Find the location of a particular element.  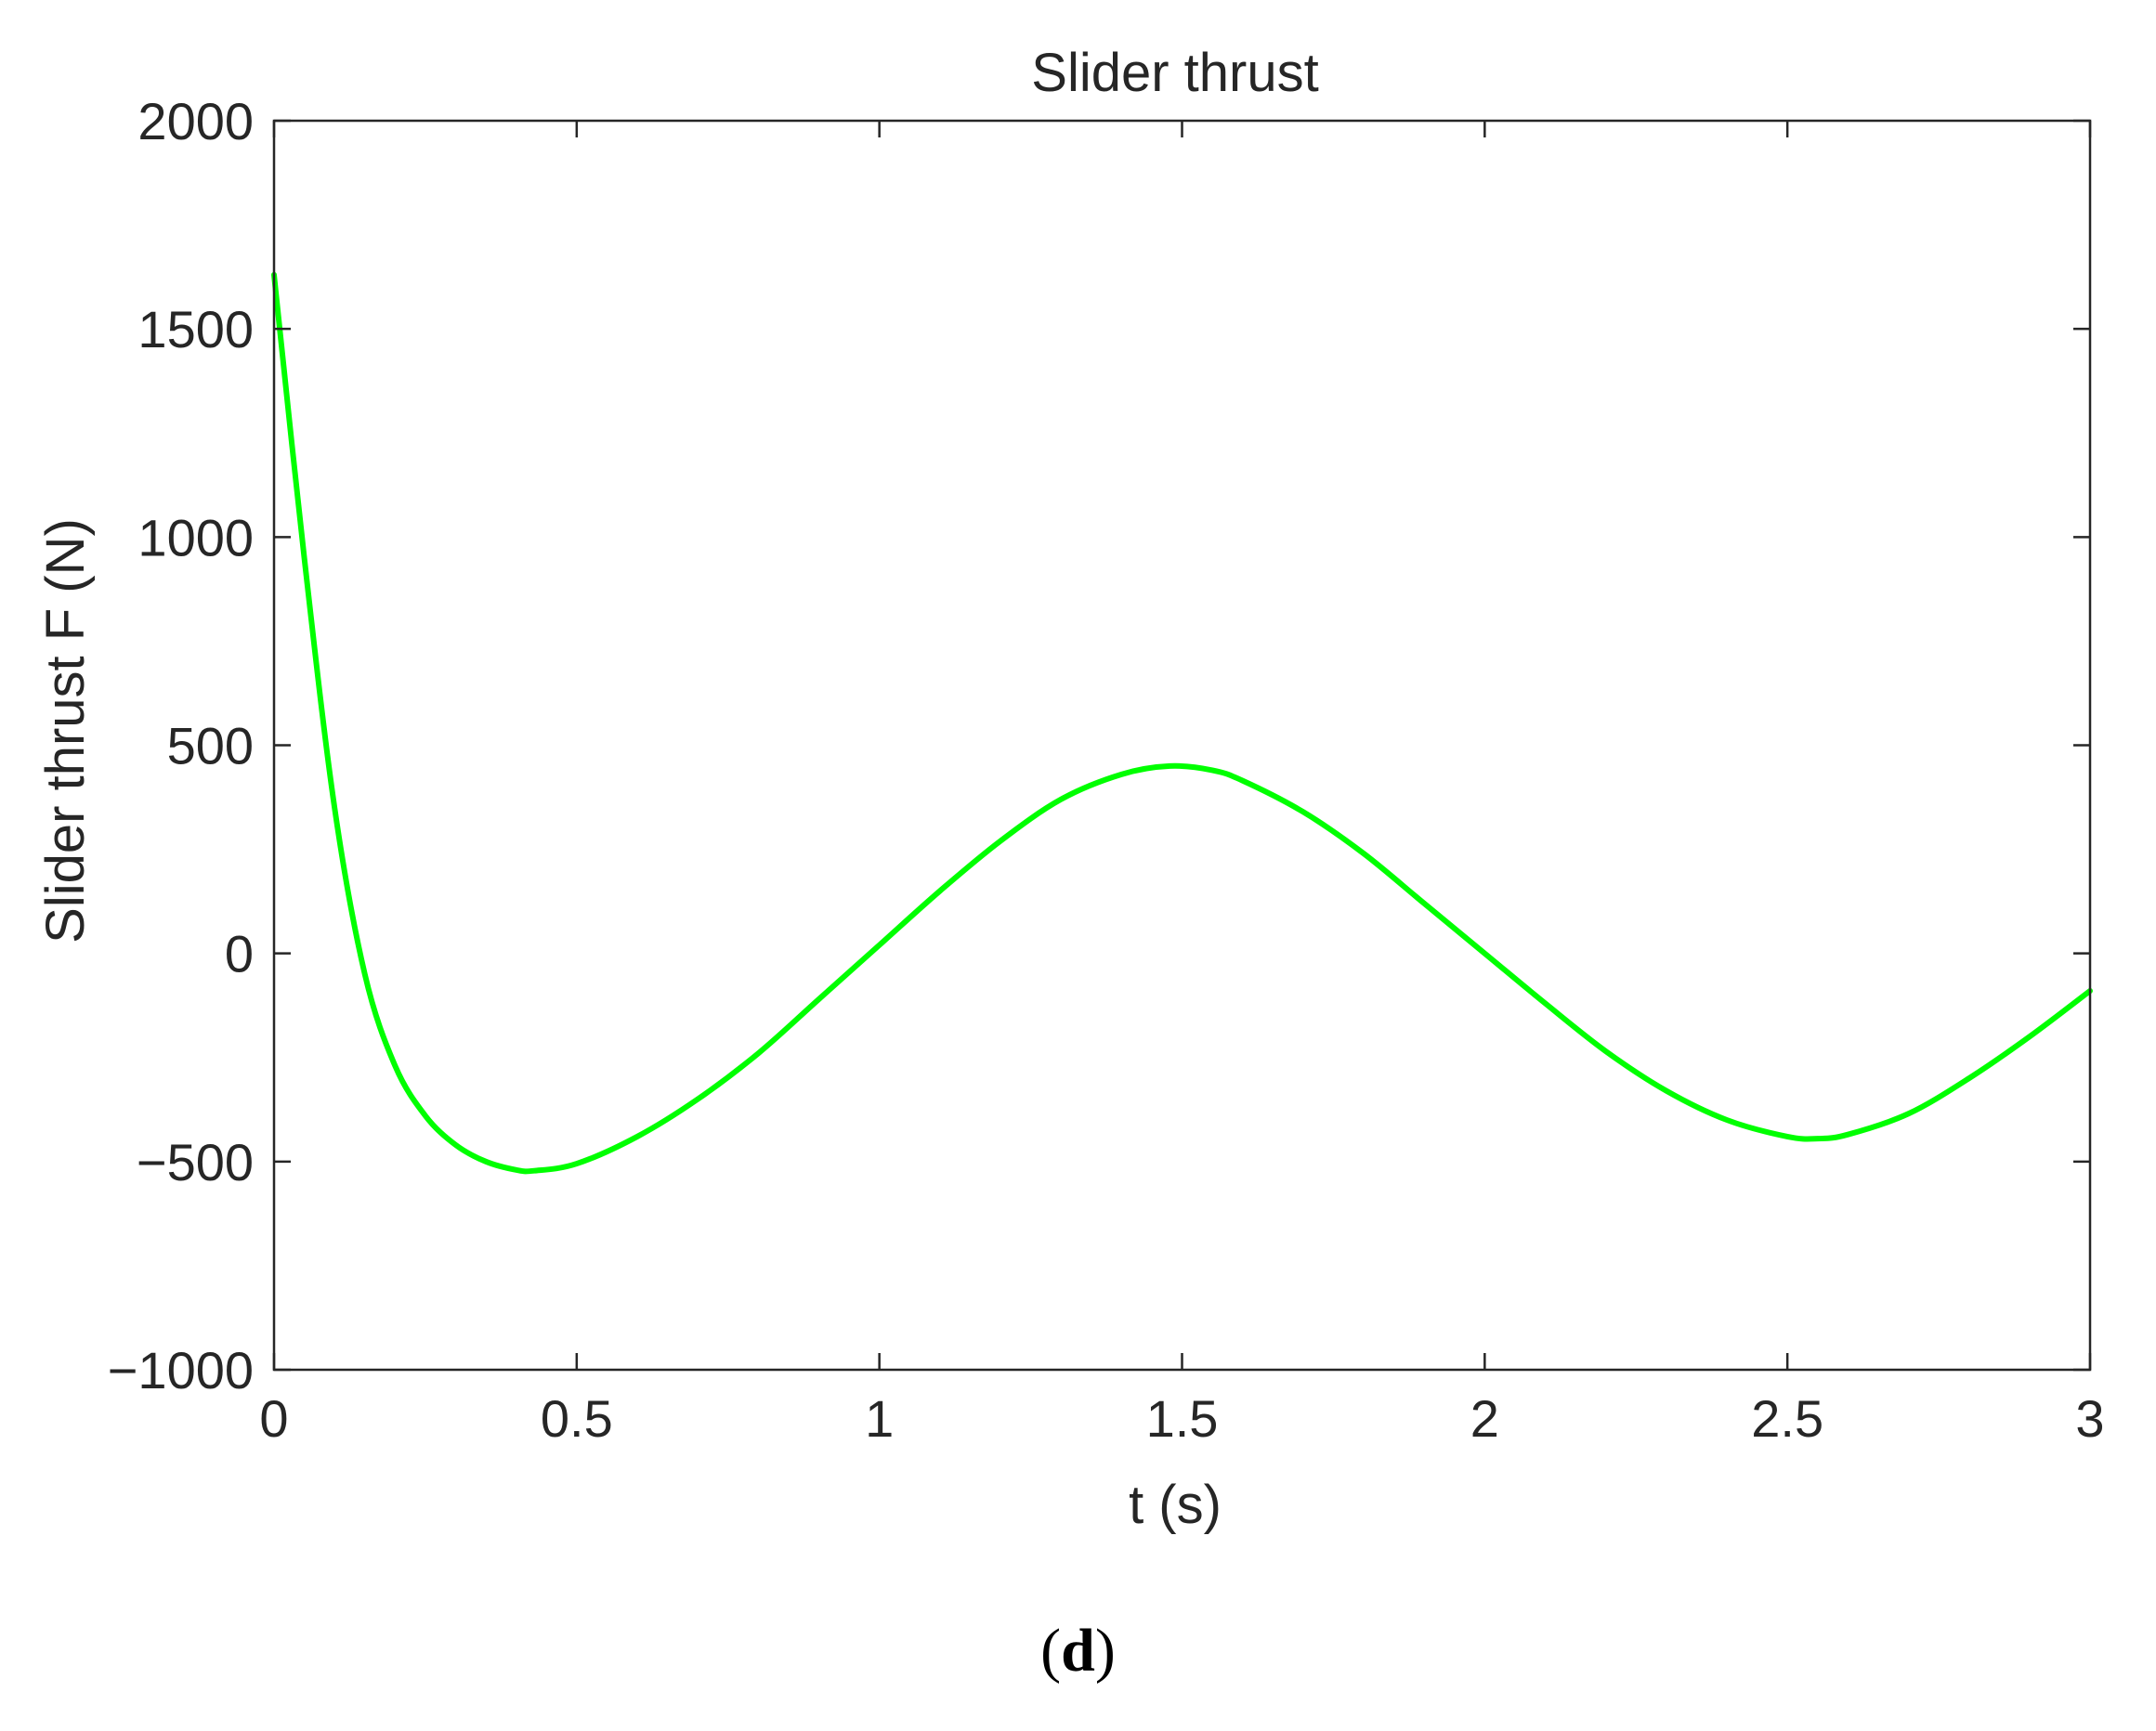

panel-label-close: ) is located at coordinates (1105, 1651).